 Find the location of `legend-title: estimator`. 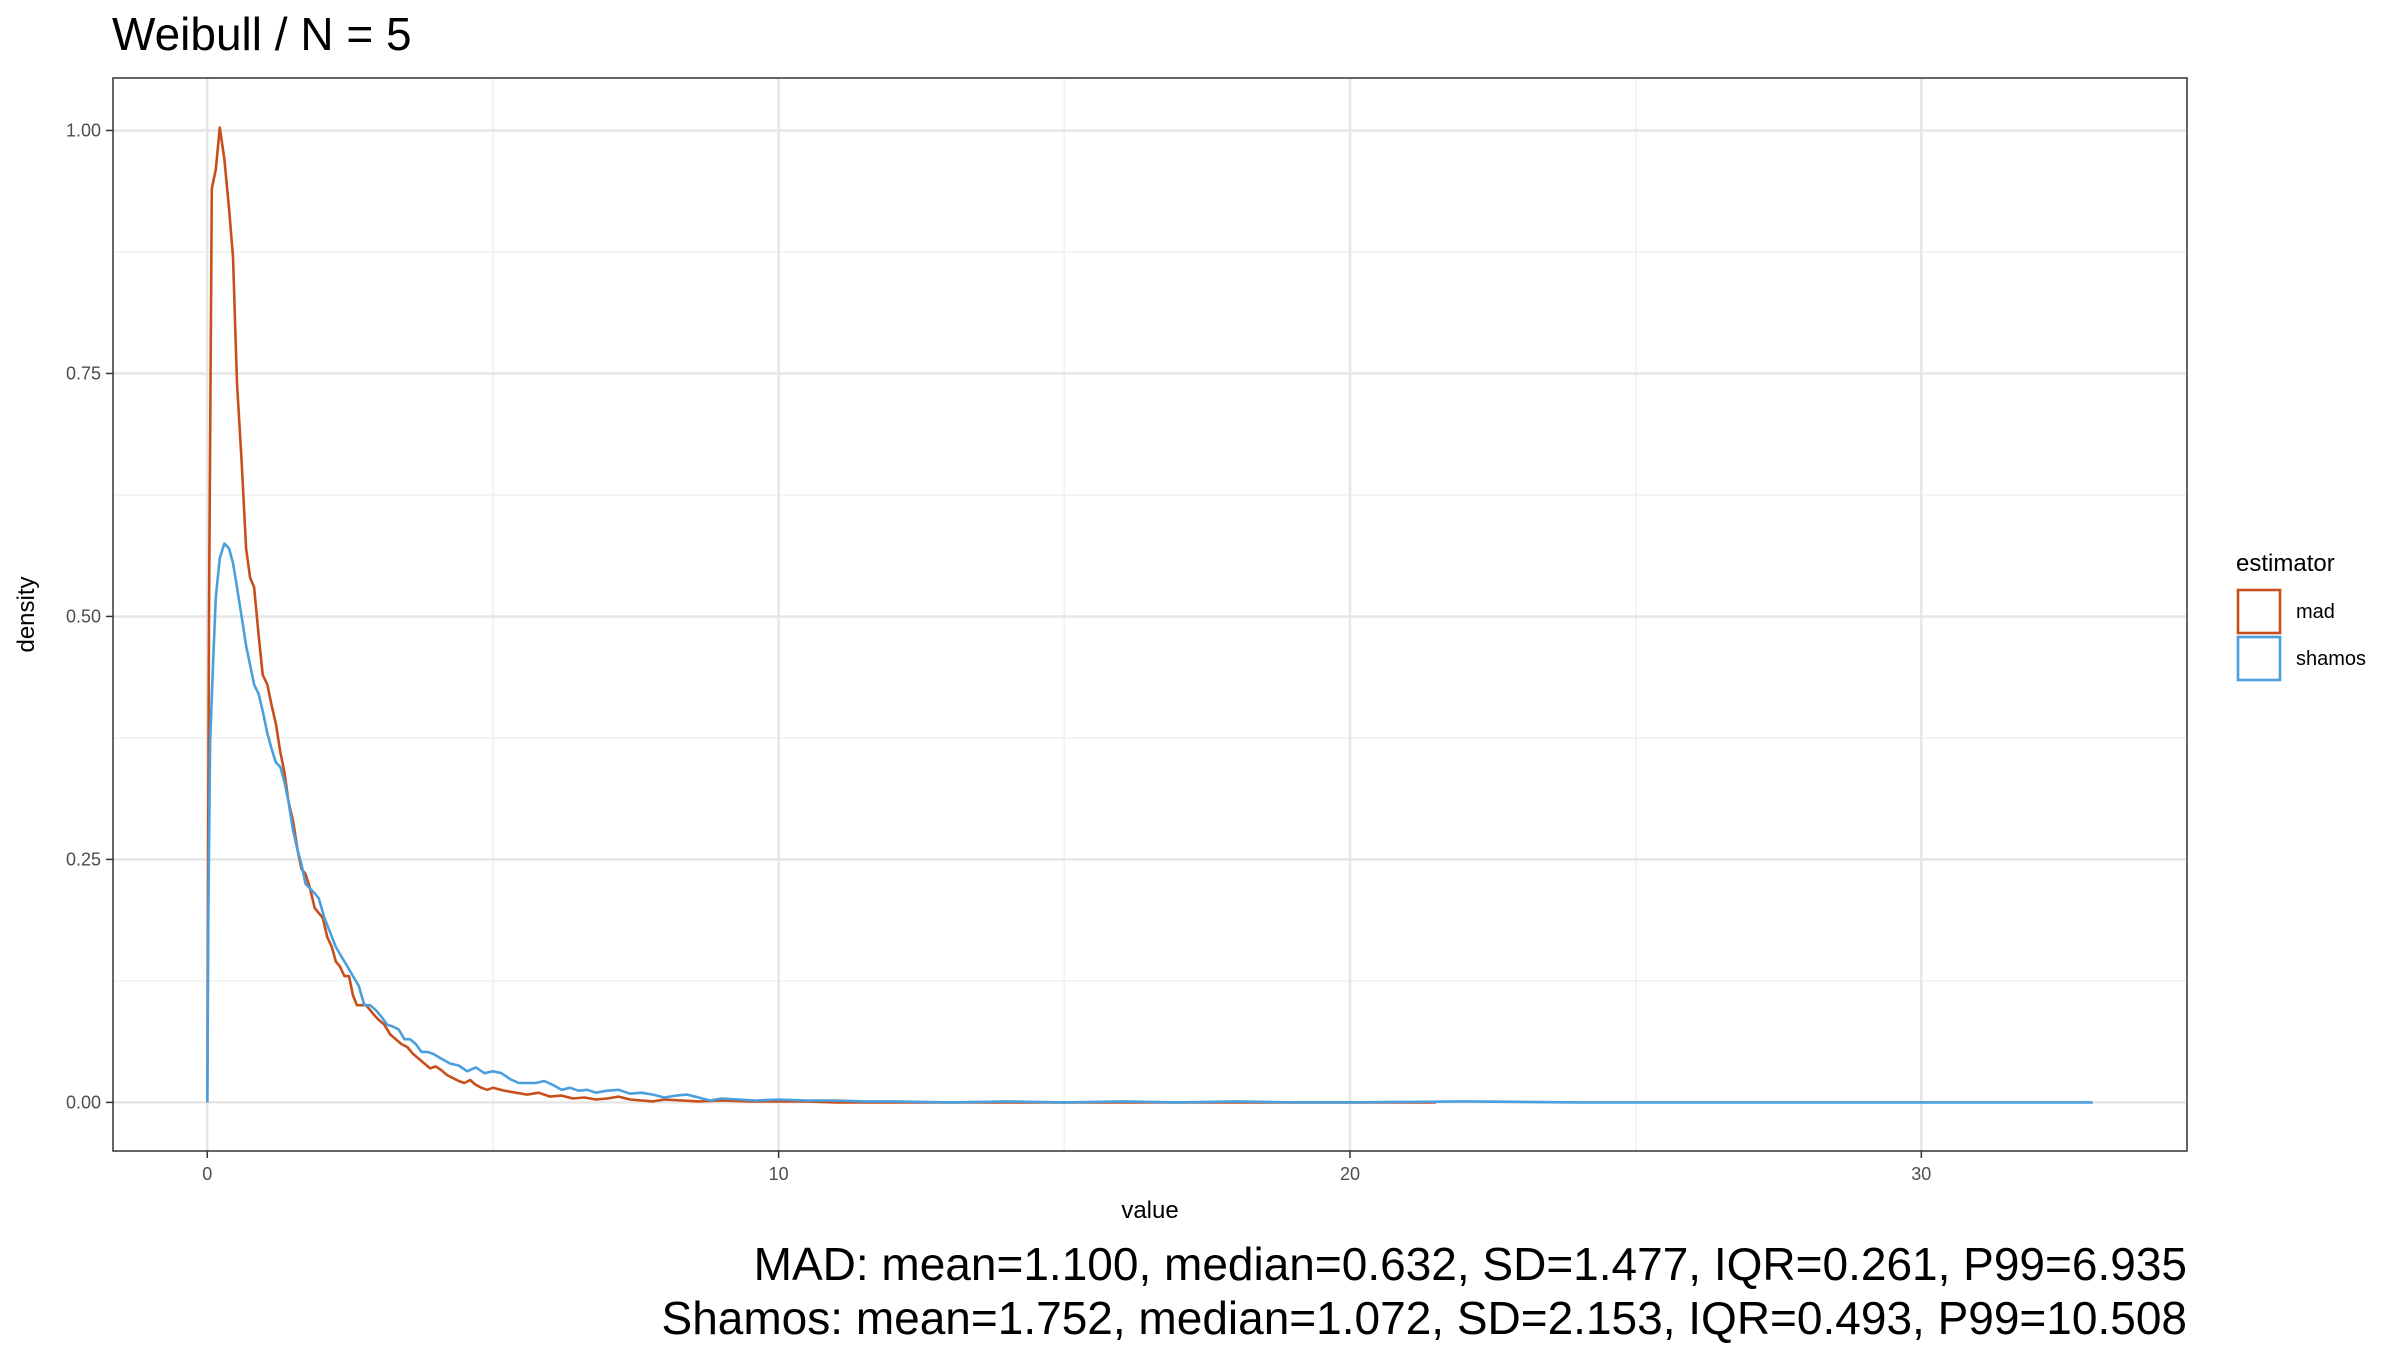

legend-title: estimator is located at coordinates (2285, 563).